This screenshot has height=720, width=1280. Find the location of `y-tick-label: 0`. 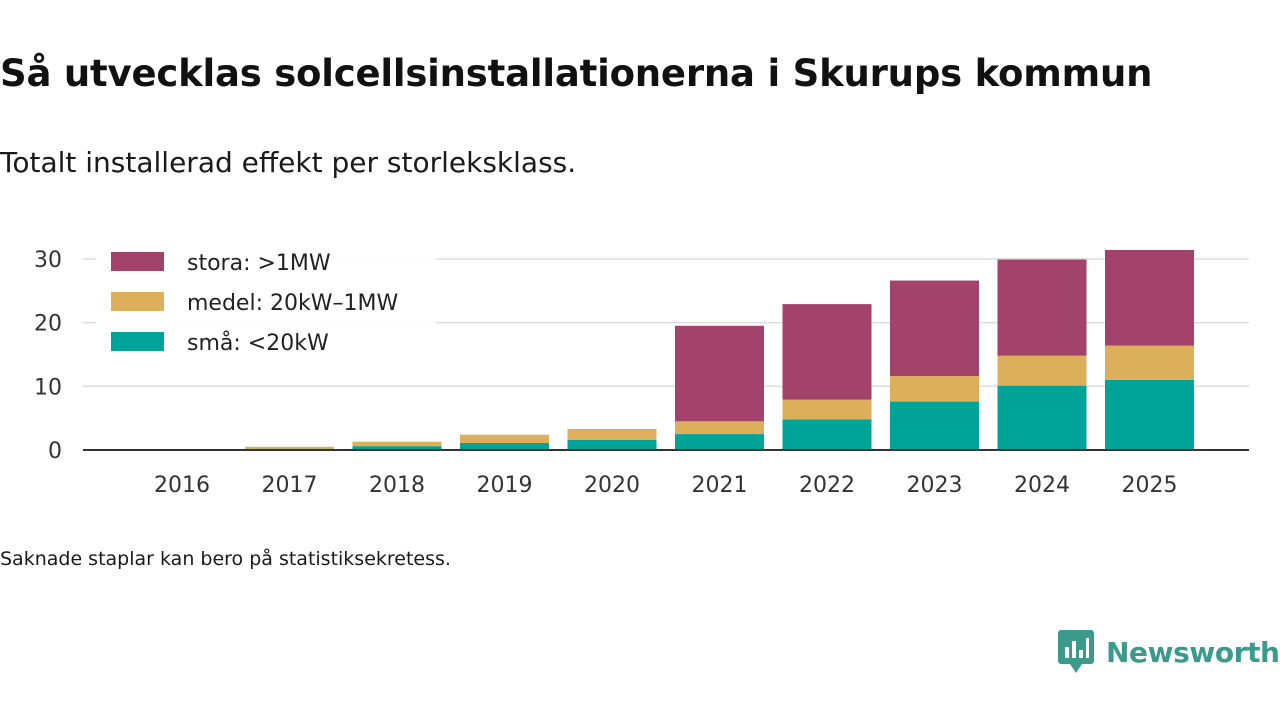

y-tick-label: 0 is located at coordinates (55, 451).